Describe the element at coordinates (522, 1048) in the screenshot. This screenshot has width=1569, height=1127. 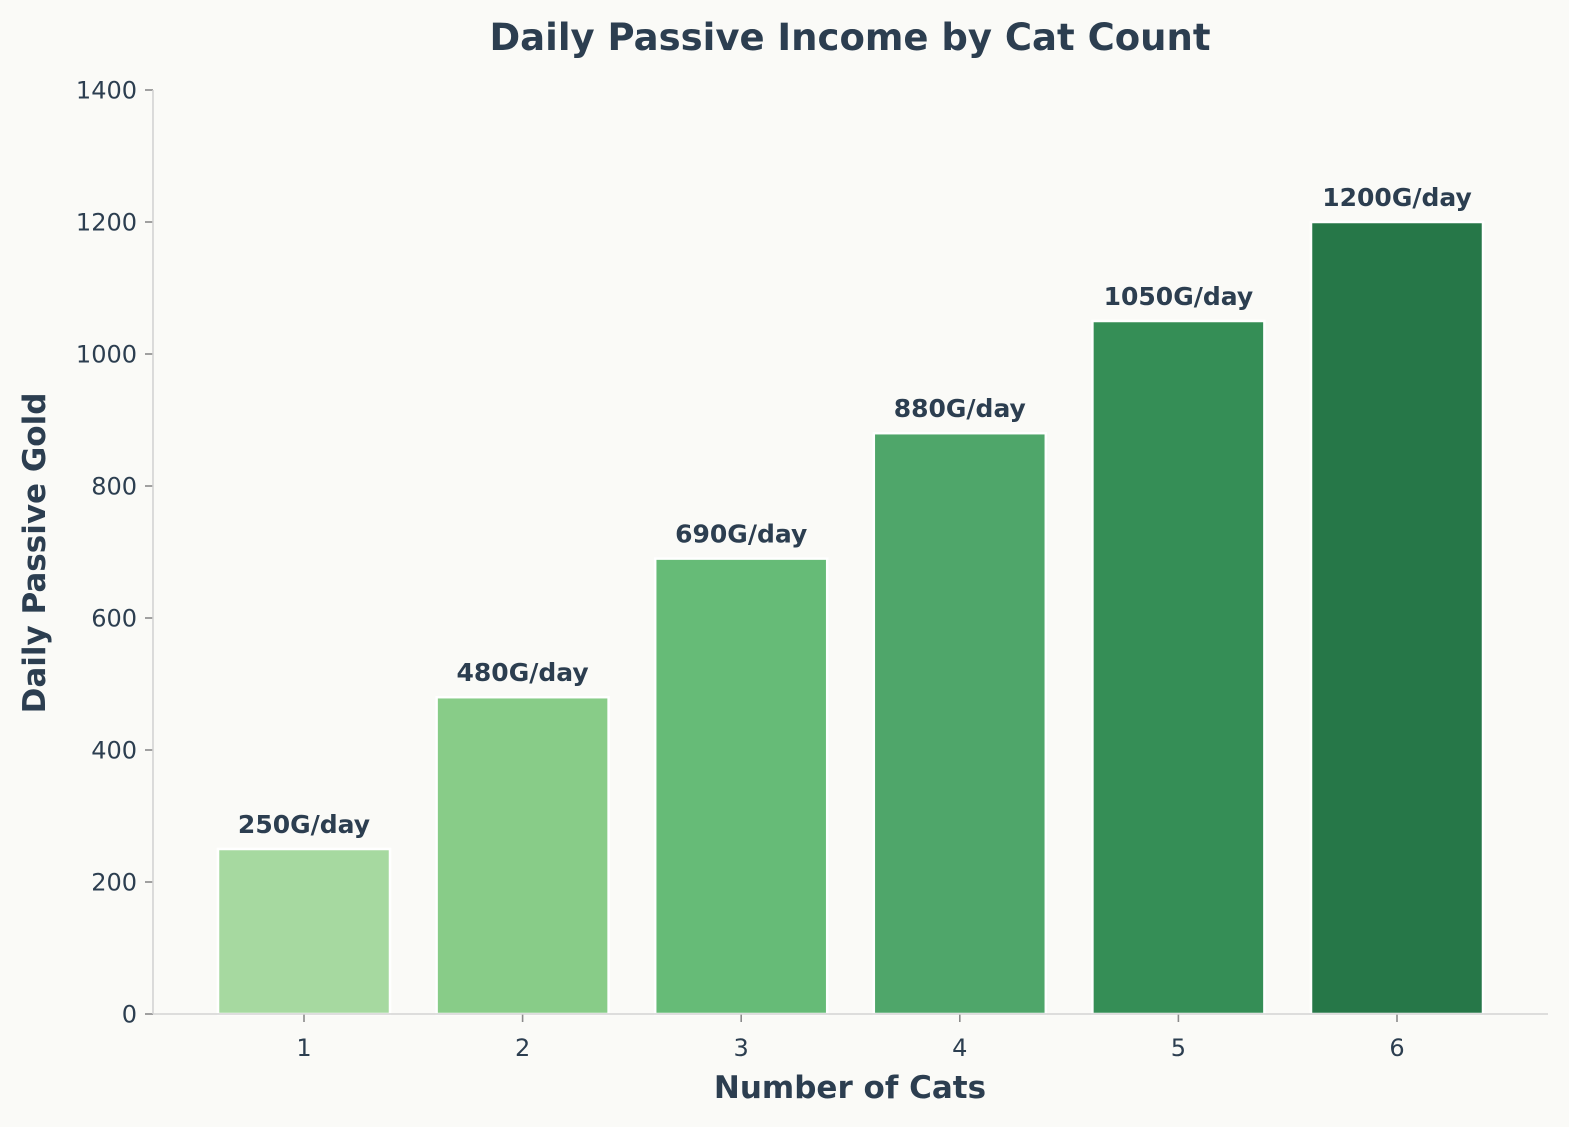
I see `x-tick-label: 2` at that location.